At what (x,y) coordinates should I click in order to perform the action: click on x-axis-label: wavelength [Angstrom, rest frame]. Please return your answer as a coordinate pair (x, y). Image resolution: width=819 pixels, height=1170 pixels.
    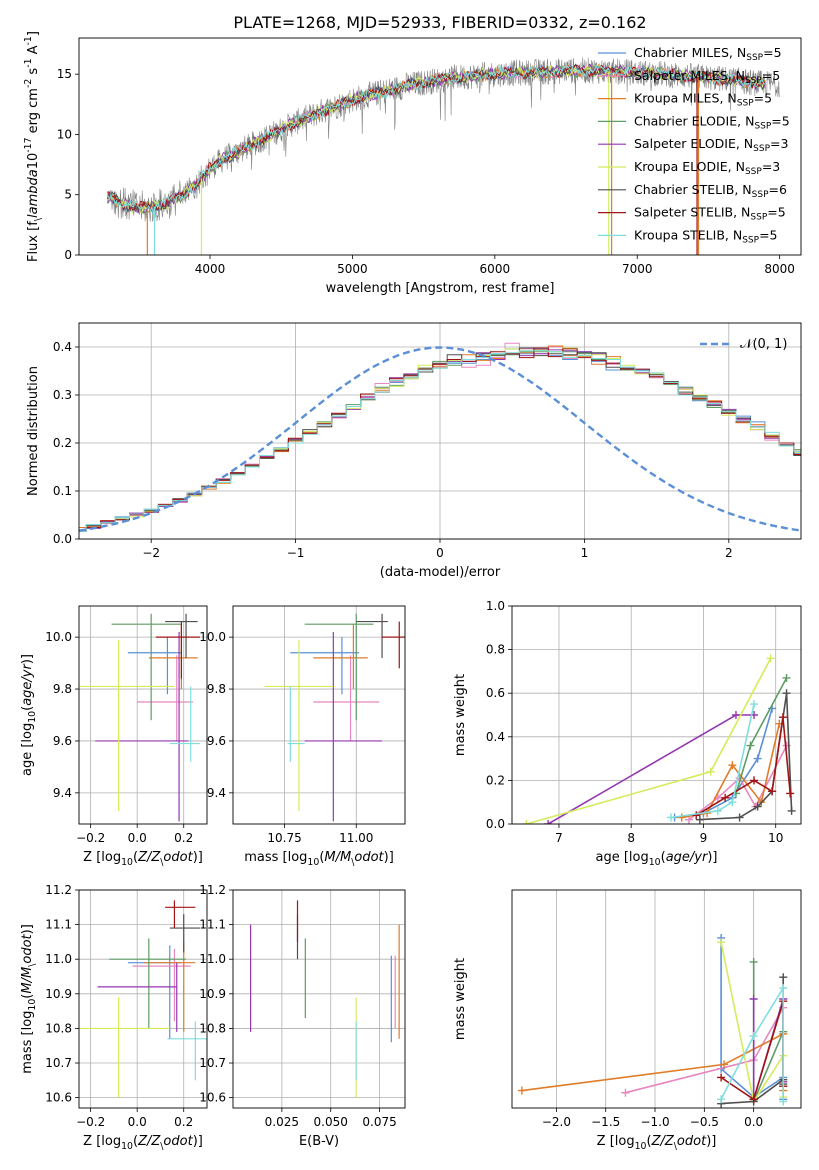
    Looking at the image, I should click on (440, 288).